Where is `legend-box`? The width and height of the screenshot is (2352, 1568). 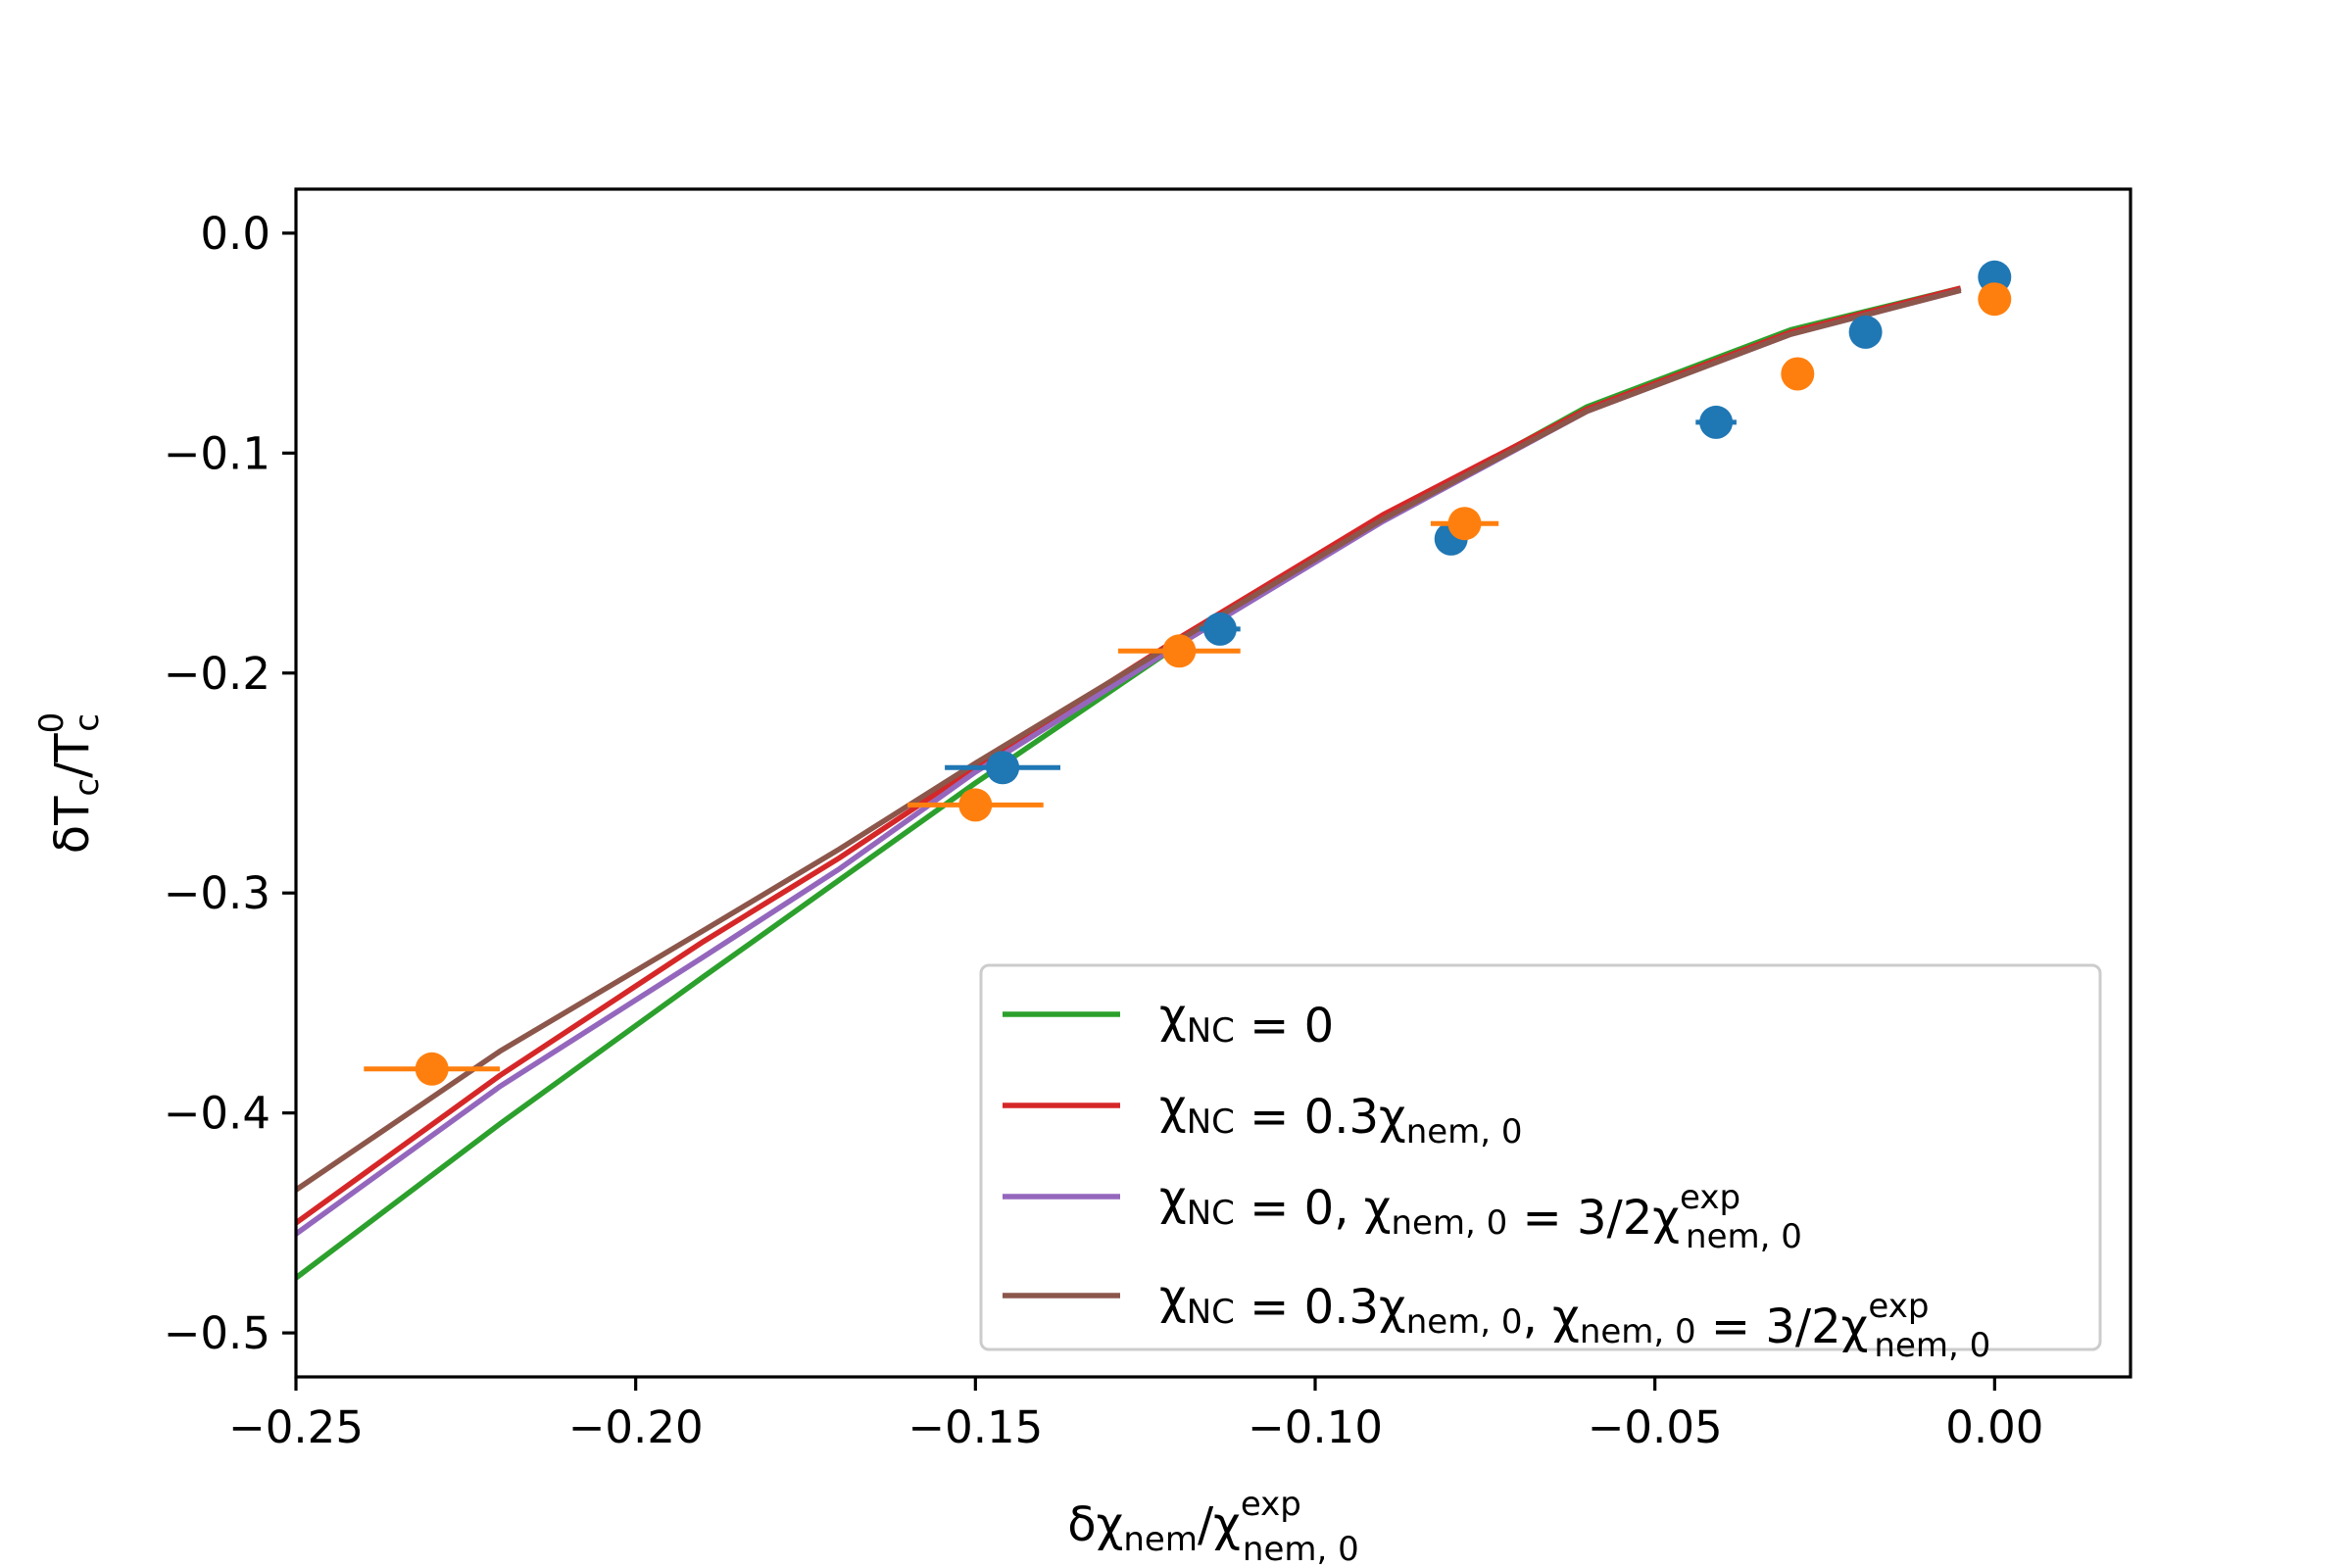
legend-box is located at coordinates (1540, 1157).